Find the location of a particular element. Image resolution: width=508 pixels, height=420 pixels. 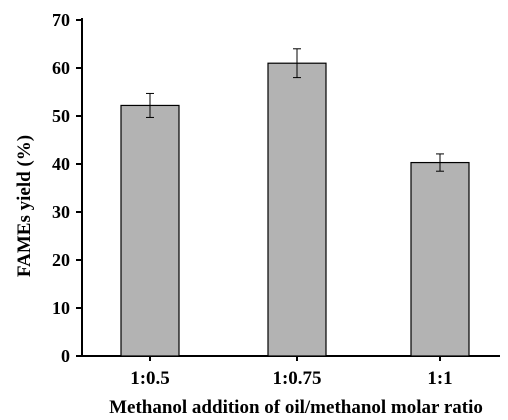

y-axis-label: FAMEs yield (%) is located at coordinates (24, 206).